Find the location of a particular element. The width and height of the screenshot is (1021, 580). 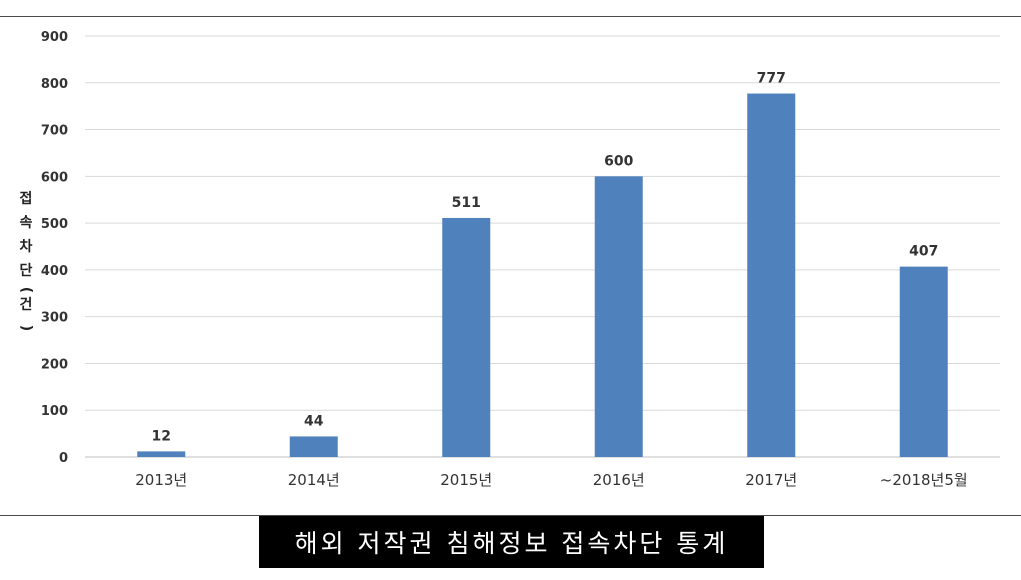

y-axis-label-char: 차 is located at coordinates (26, 247).